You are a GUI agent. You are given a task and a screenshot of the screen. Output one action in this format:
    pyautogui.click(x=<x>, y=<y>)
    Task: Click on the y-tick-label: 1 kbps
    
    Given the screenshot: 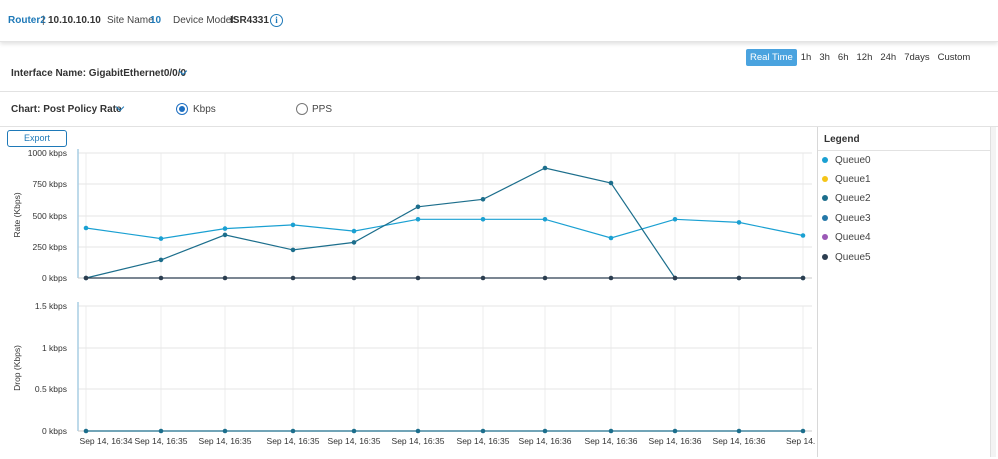 What is the action you would take?
    pyautogui.click(x=54, y=348)
    